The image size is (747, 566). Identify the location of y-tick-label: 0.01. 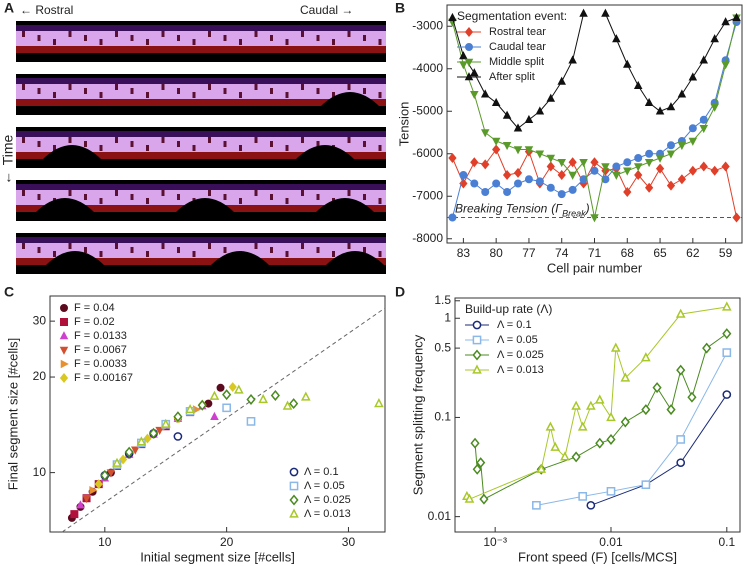
(440, 516).